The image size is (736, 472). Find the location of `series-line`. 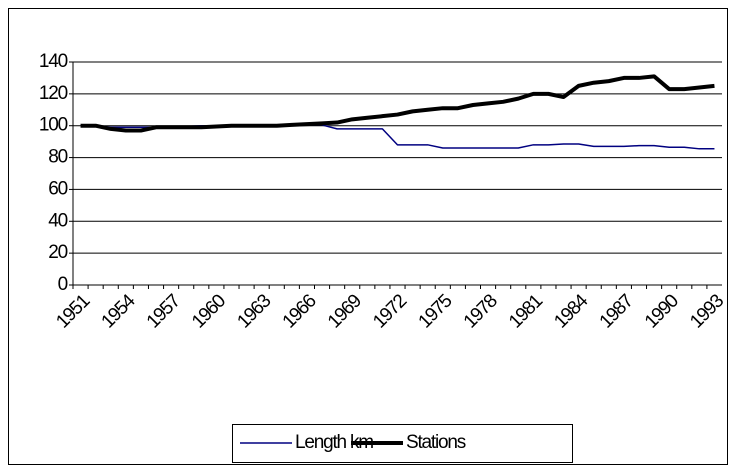

series-line is located at coordinates (397, 103).